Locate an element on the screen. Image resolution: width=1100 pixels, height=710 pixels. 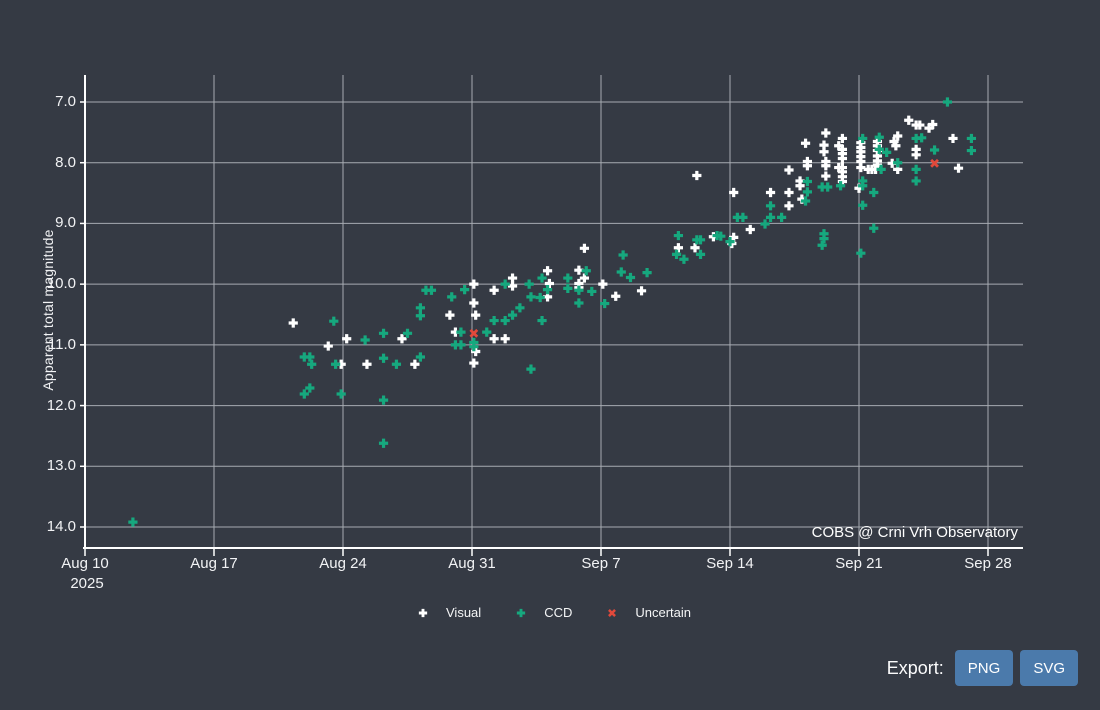
y-tick-label: 12.0 is located at coordinates (61, 405).